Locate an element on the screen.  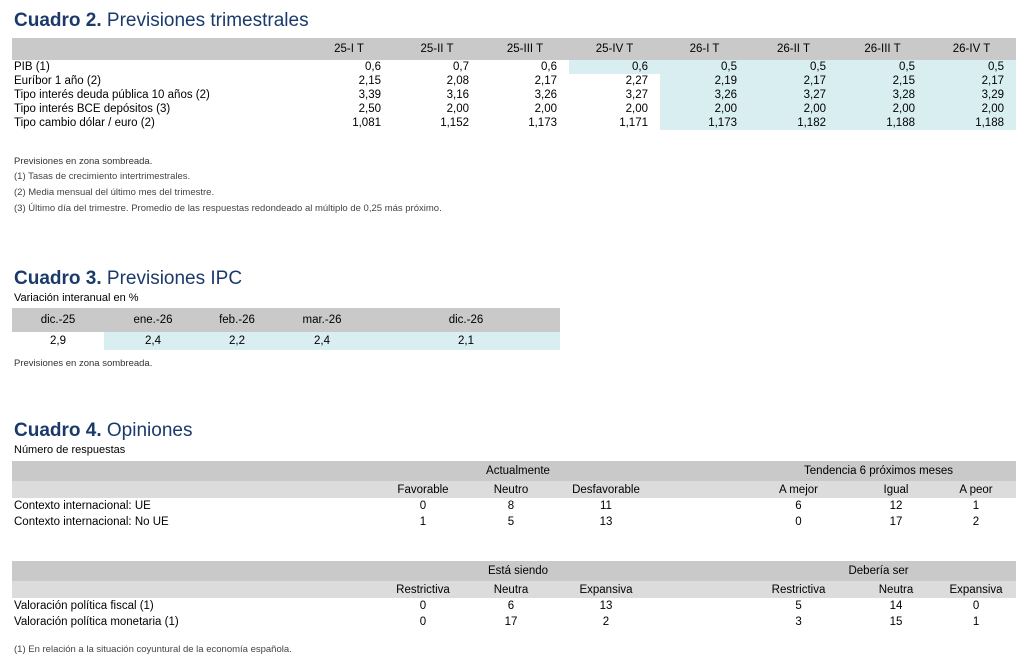
cell-value: 13 is located at coordinates (606, 522).